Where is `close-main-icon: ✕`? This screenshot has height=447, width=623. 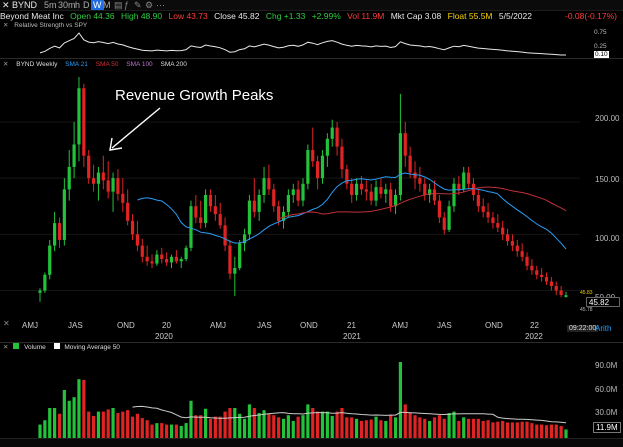
close-main-icon: ✕ is located at coordinates (6, 64).